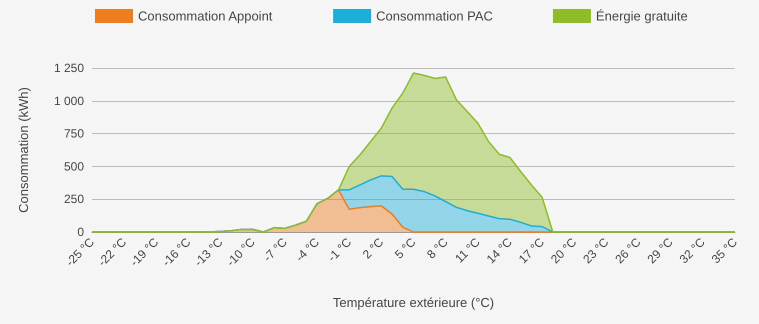 This screenshot has width=759, height=324. I want to click on x-tick-label: 29 °C, so click(660, 250).